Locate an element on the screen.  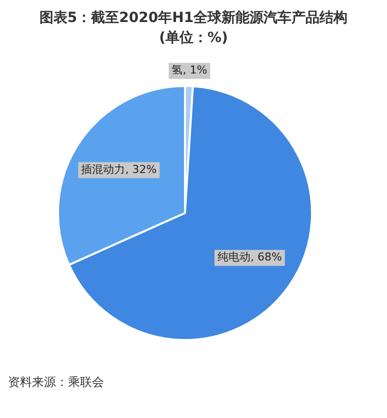
text: 资料来源：乘联会 is located at coordinates (56, 382).